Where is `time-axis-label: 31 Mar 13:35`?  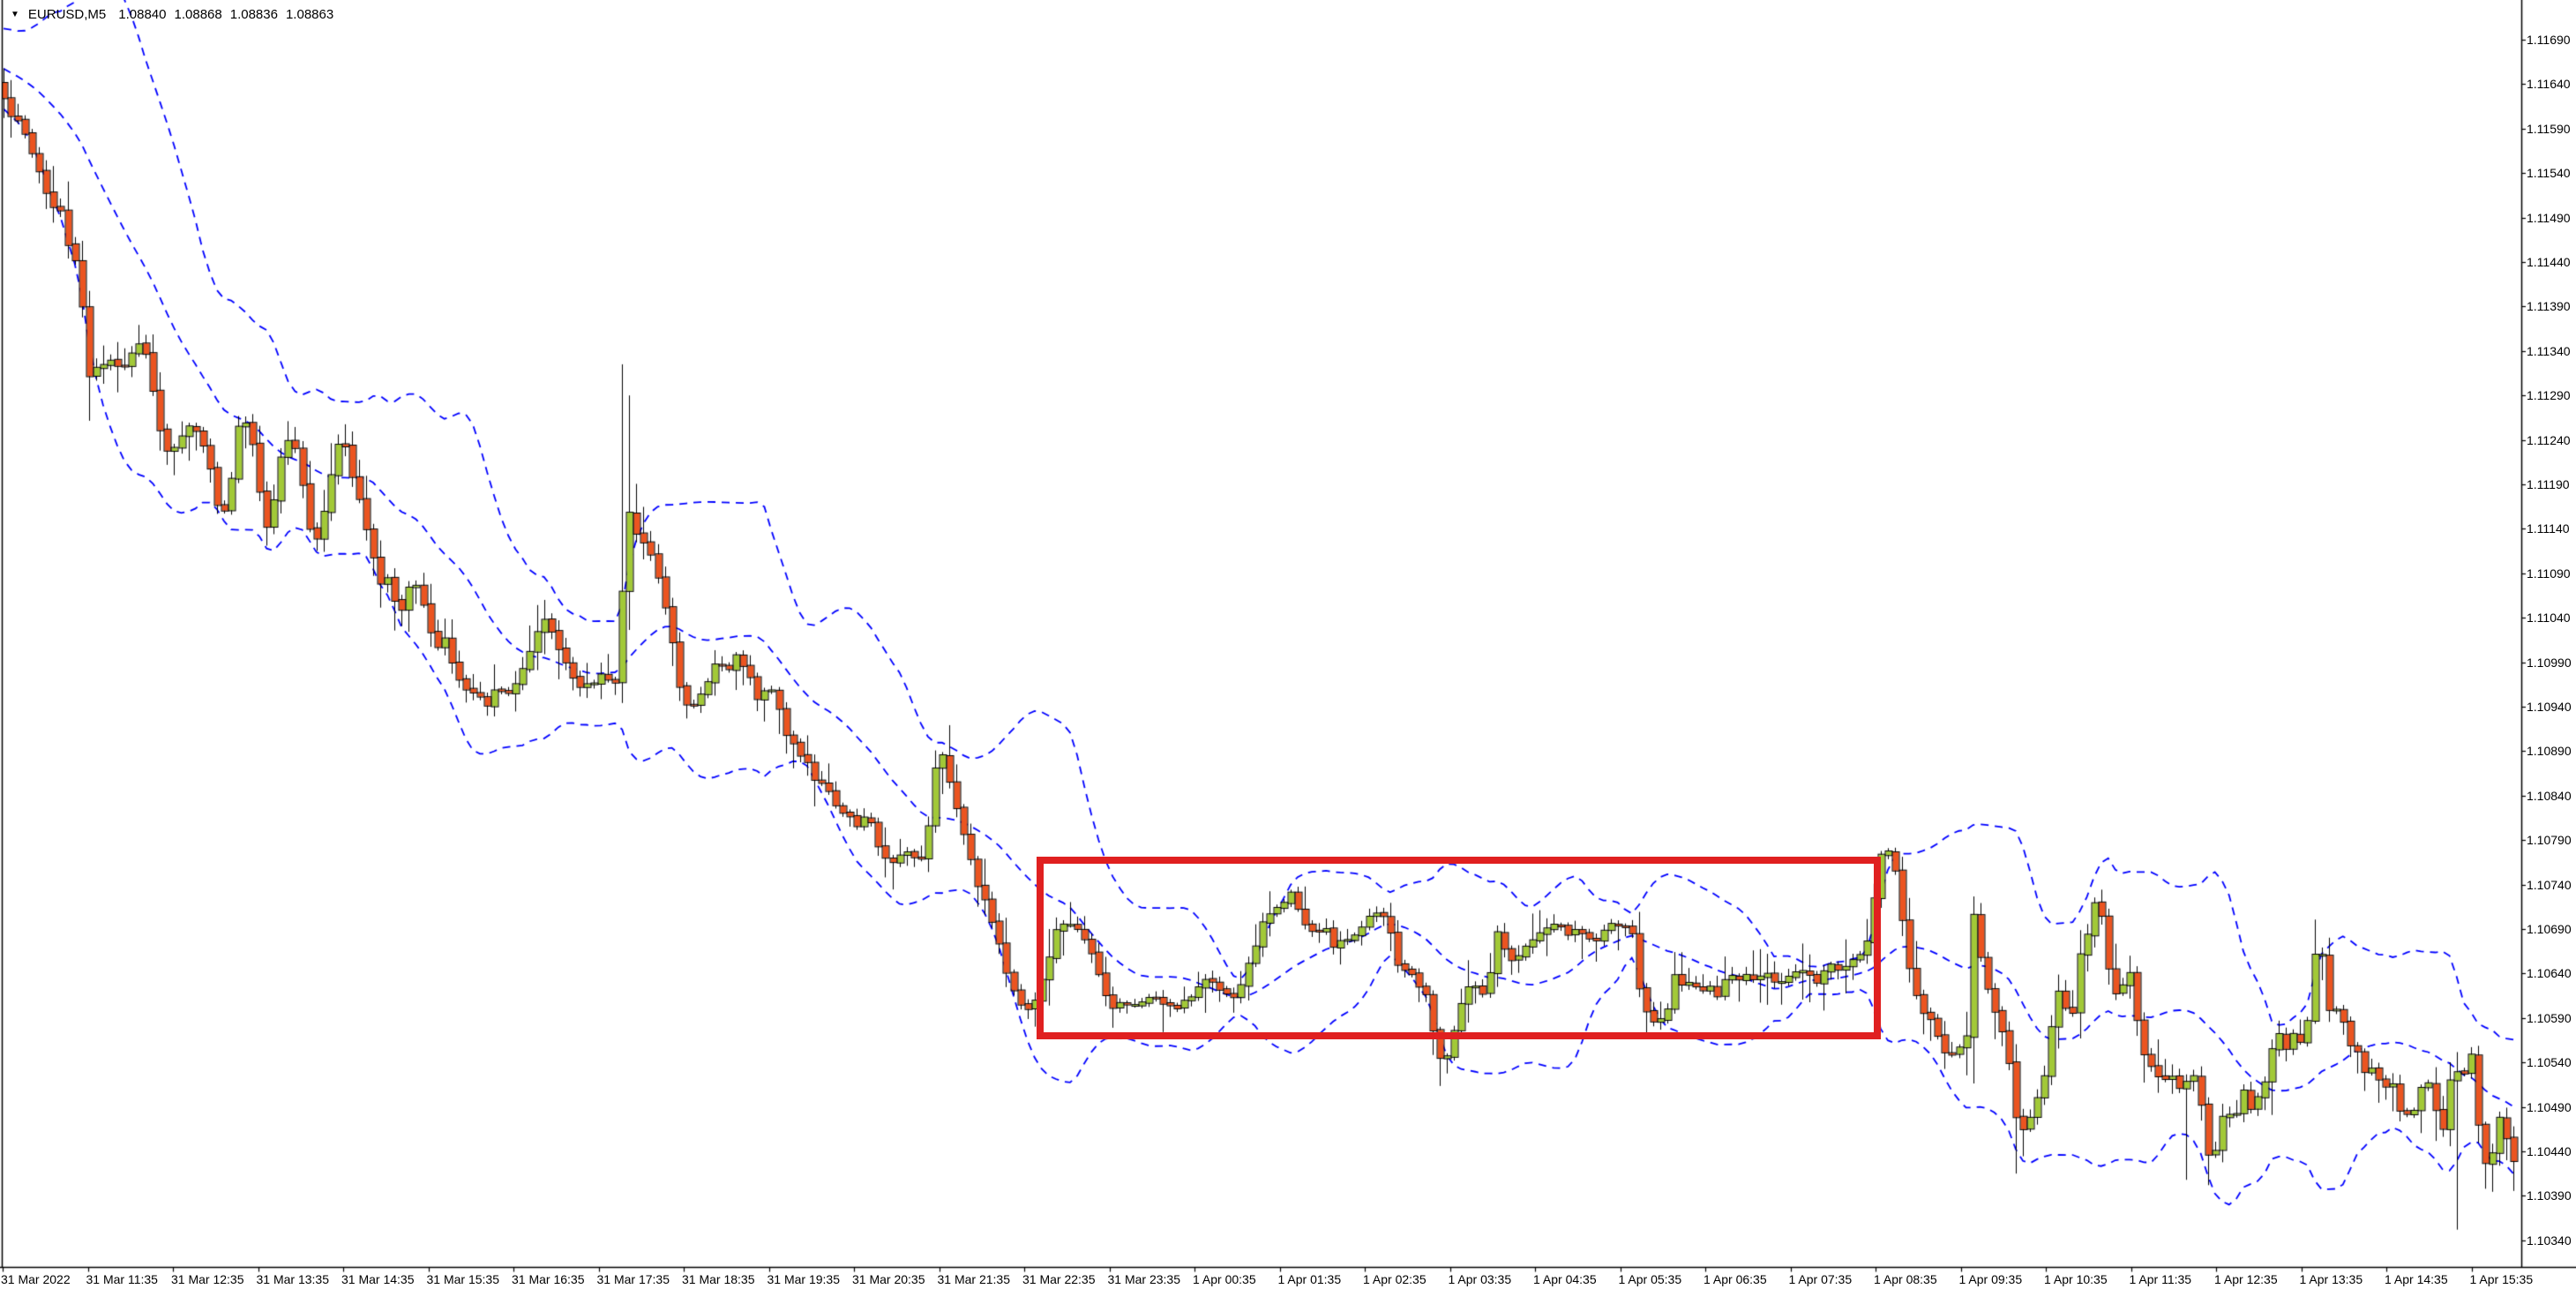
time-axis-label: 31 Mar 13:35 is located at coordinates (293, 1279).